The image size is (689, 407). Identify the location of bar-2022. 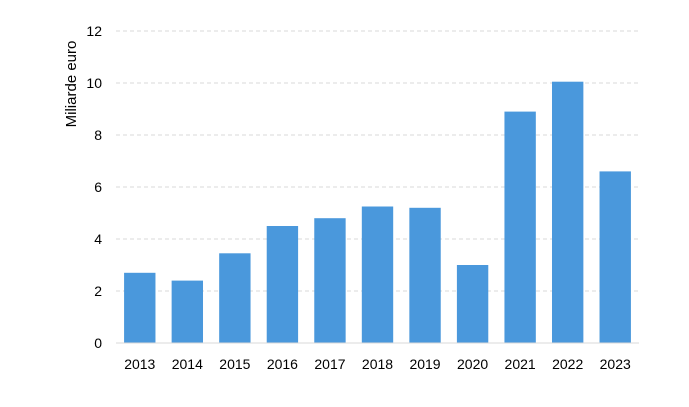
(567, 212).